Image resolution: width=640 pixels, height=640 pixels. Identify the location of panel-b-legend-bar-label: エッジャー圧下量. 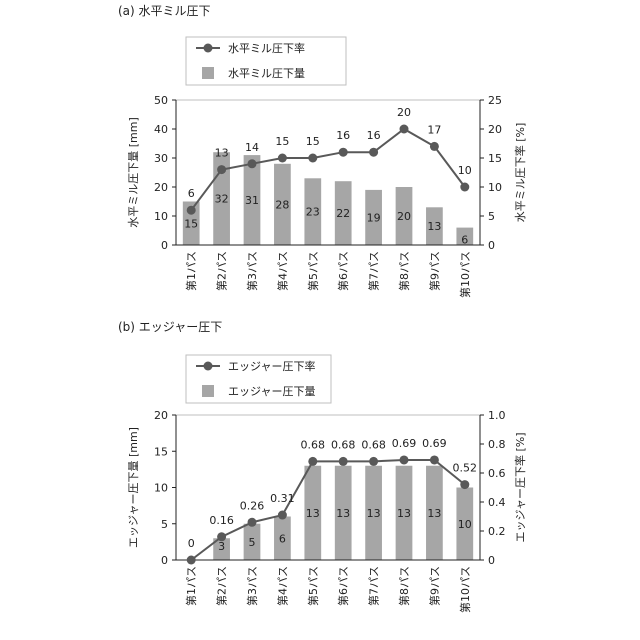
(271, 391).